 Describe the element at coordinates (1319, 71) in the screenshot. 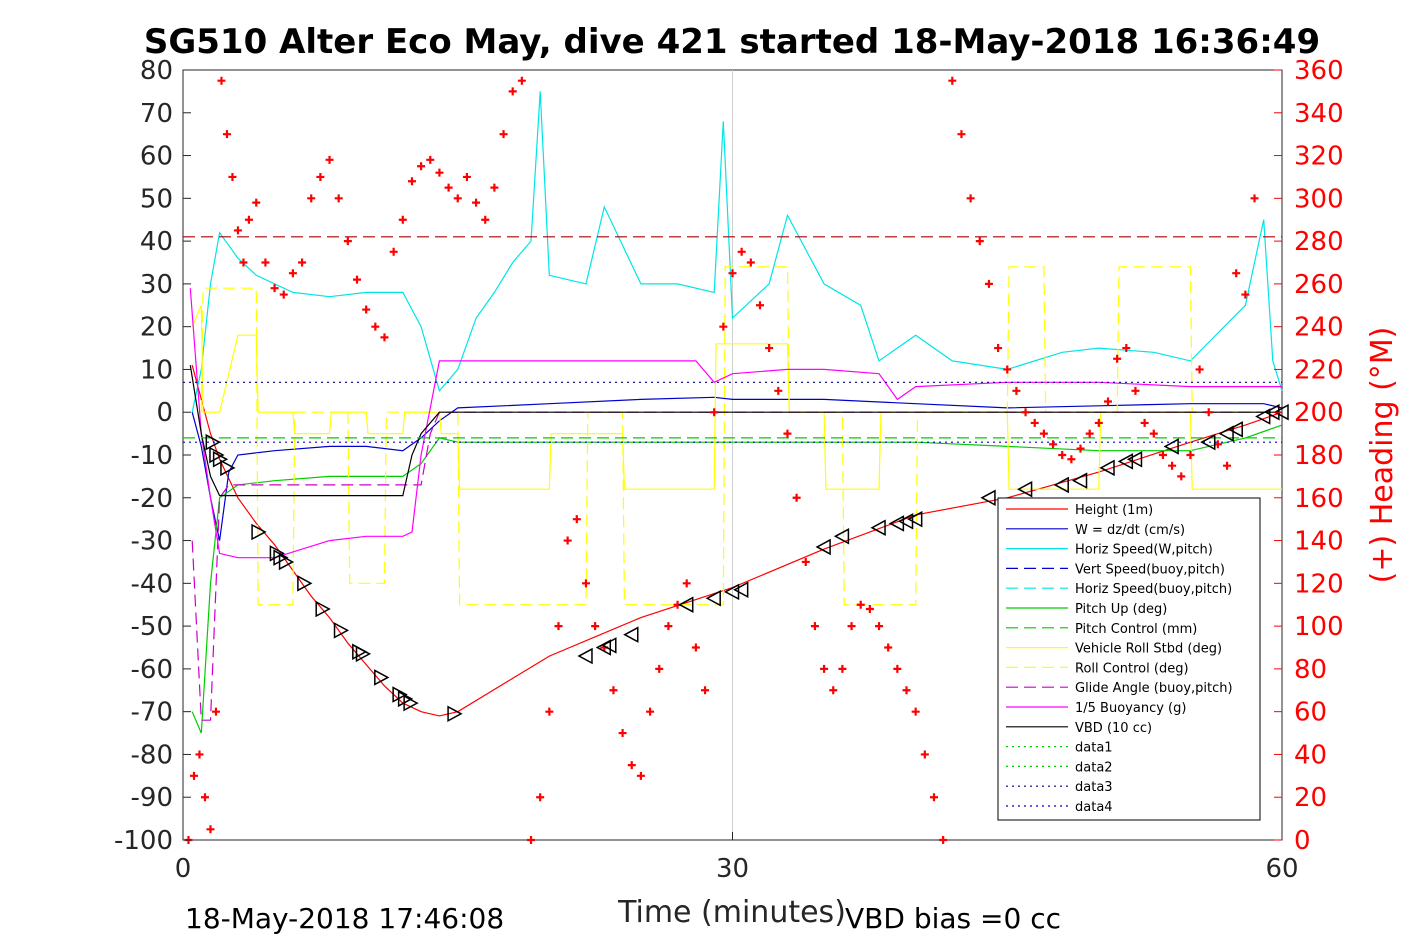

I see `right-tick-label: 360` at that location.